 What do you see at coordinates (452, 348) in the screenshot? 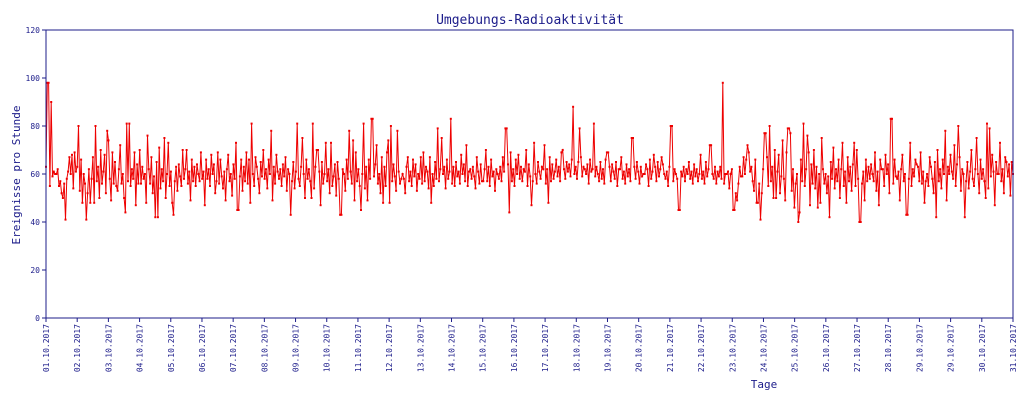
I see `x-tick-label: 14.10.2017` at bounding box center [452, 348].